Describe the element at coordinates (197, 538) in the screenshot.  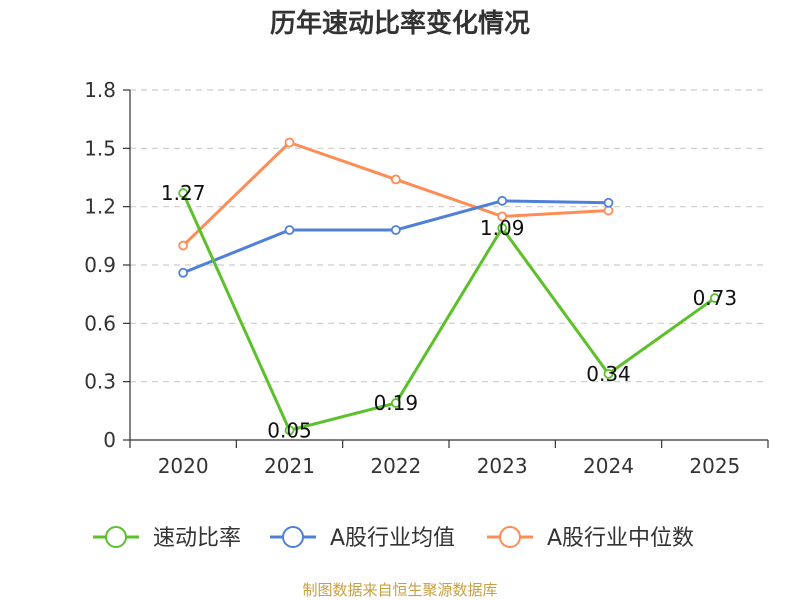
I see `legend-label: 速动比率` at that location.